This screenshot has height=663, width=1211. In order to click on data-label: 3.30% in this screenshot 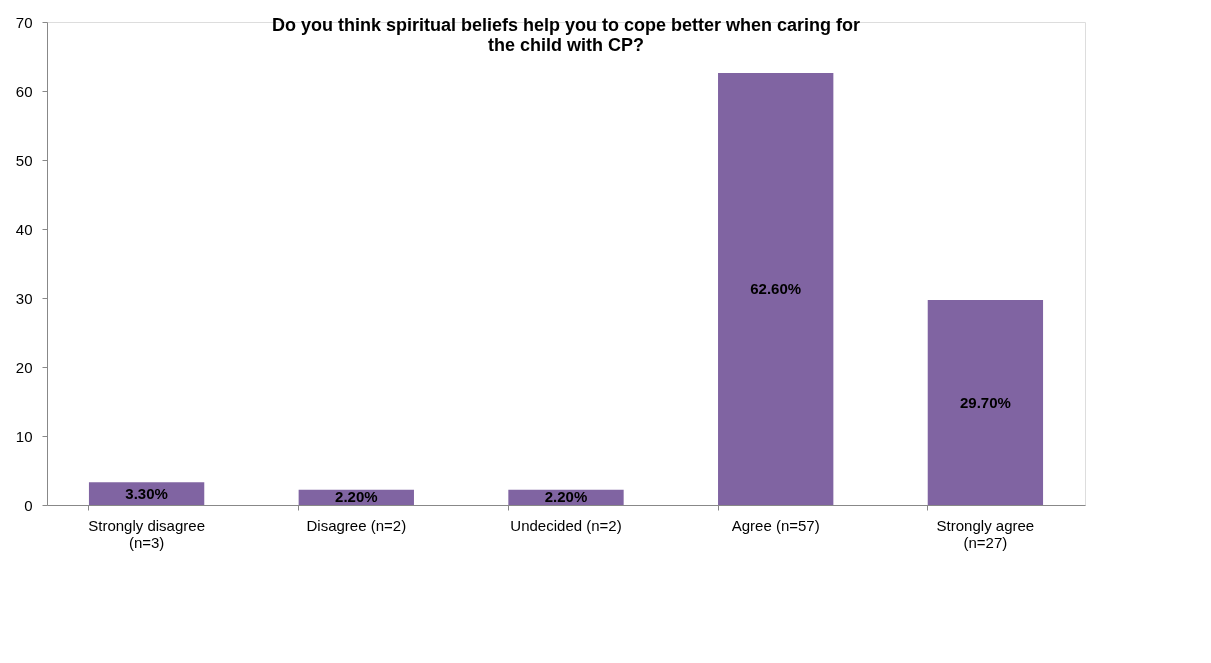, I will do `click(146, 493)`.